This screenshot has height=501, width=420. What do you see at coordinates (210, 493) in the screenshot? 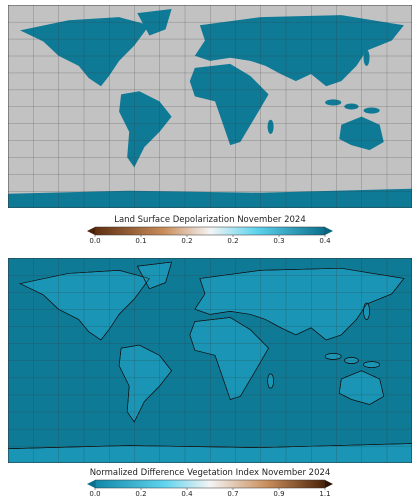
I see `colorbar-ticks: 0.0 0.2 0.4 0.7 0.9 1.1` at bounding box center [210, 493].